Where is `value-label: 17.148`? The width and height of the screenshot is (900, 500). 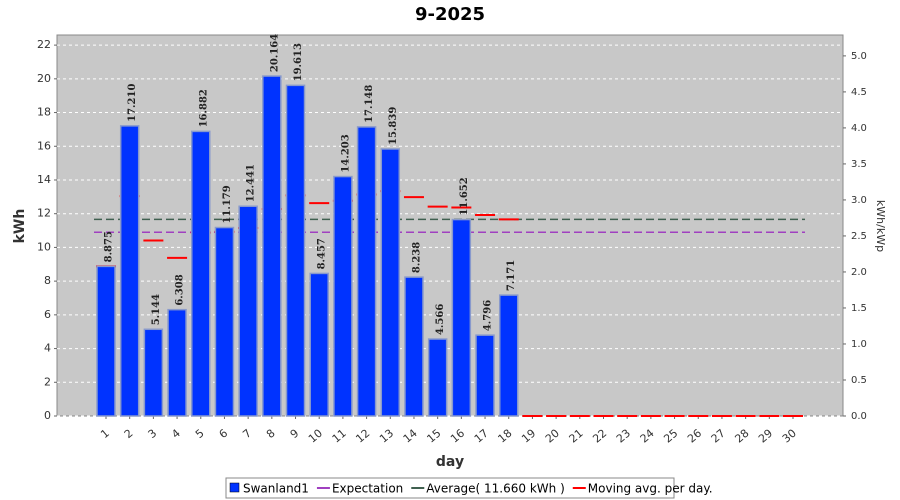 value-label: 17.148 is located at coordinates (369, 104).